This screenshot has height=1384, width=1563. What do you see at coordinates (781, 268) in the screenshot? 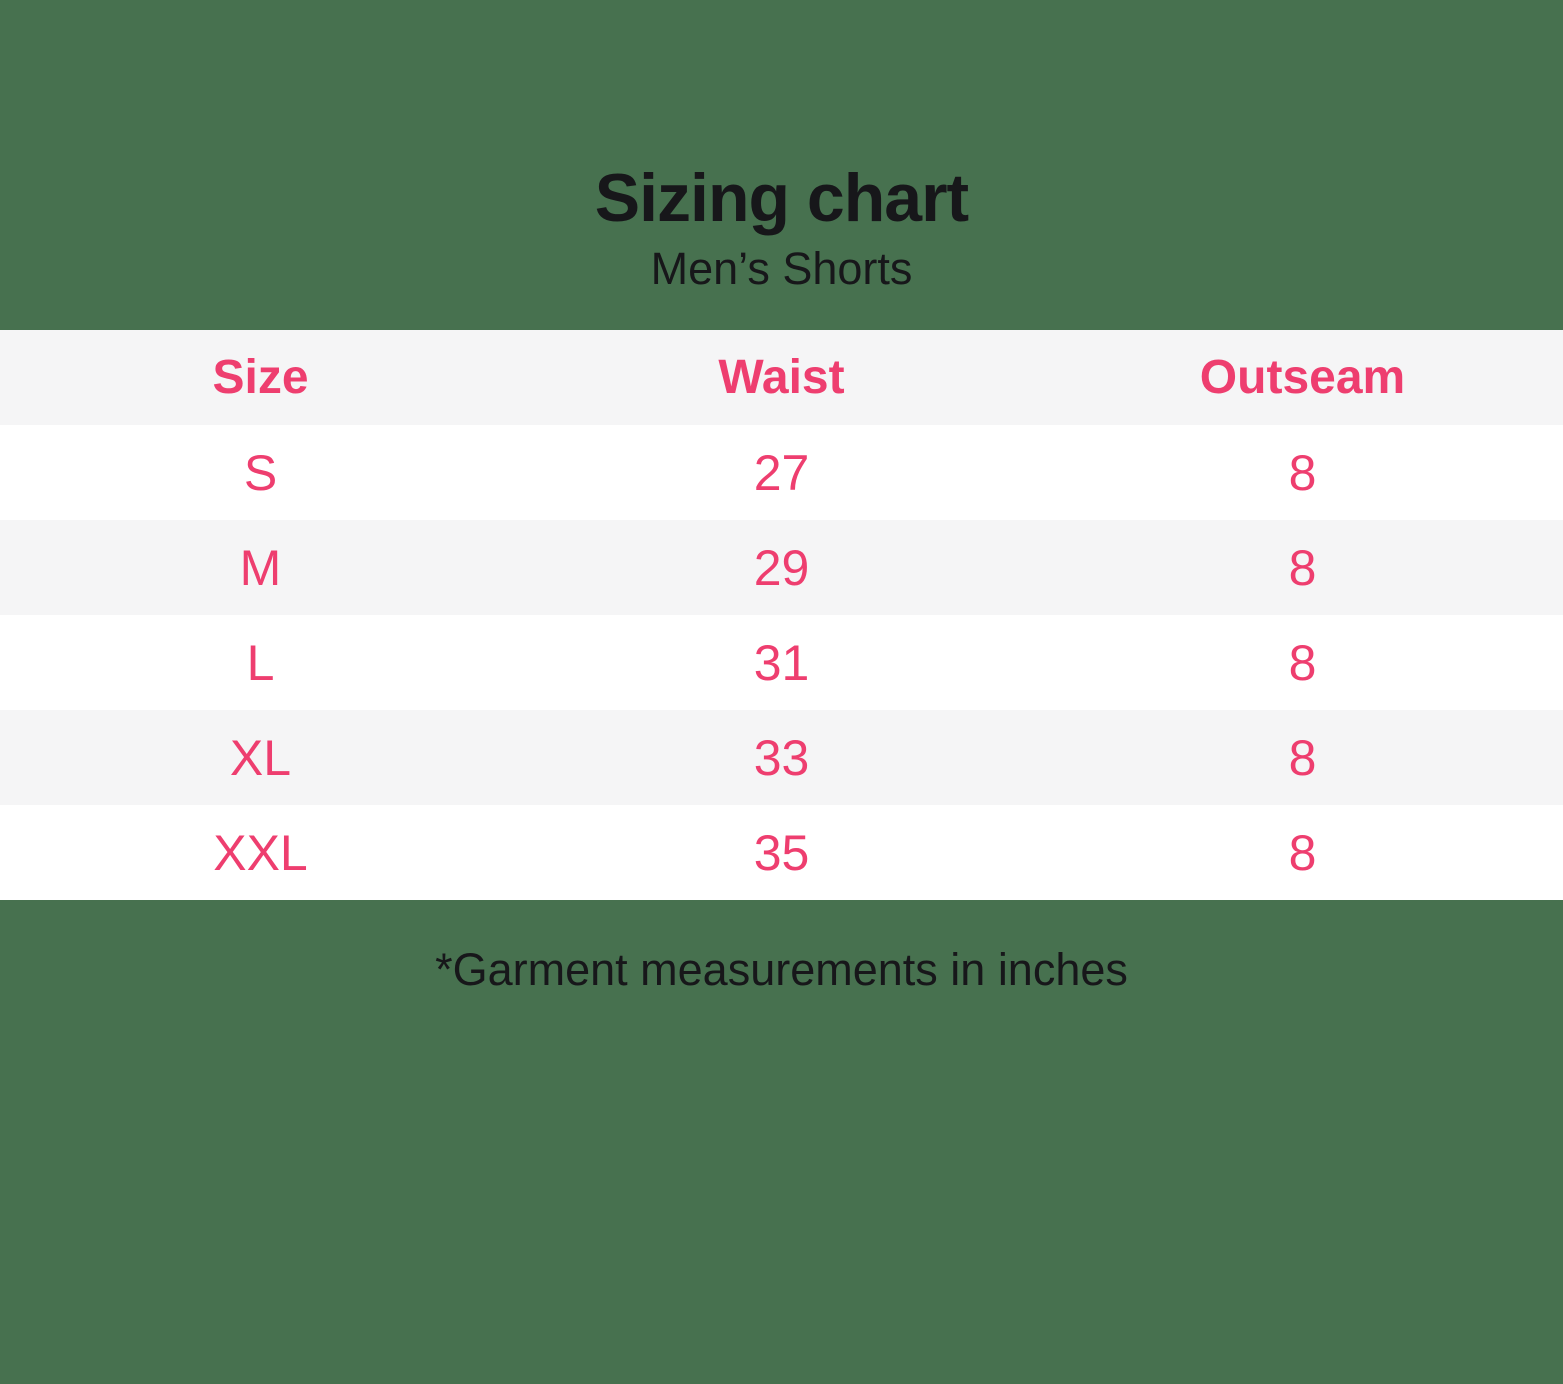
I see `page-subtitle: Men’s Shorts` at bounding box center [781, 268].